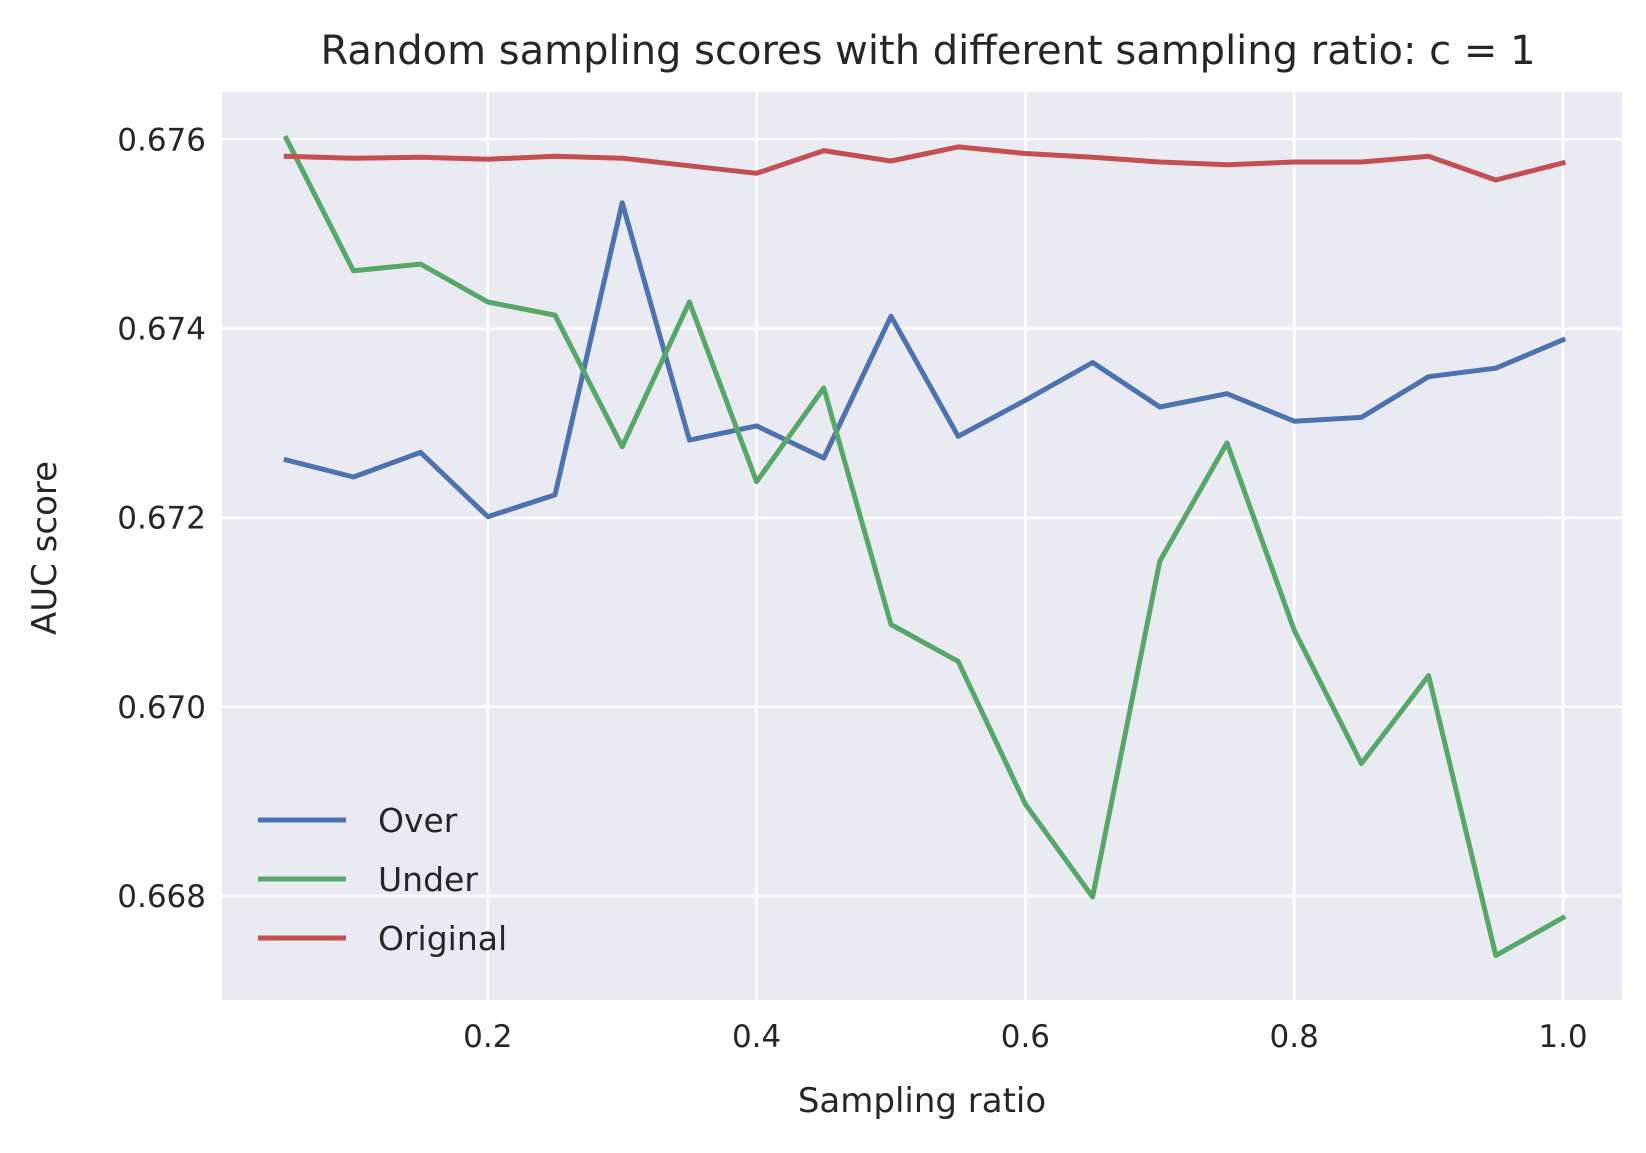 The height and width of the screenshot is (1153, 1646). I want to click on legend-label-original: Original, so click(442, 938).